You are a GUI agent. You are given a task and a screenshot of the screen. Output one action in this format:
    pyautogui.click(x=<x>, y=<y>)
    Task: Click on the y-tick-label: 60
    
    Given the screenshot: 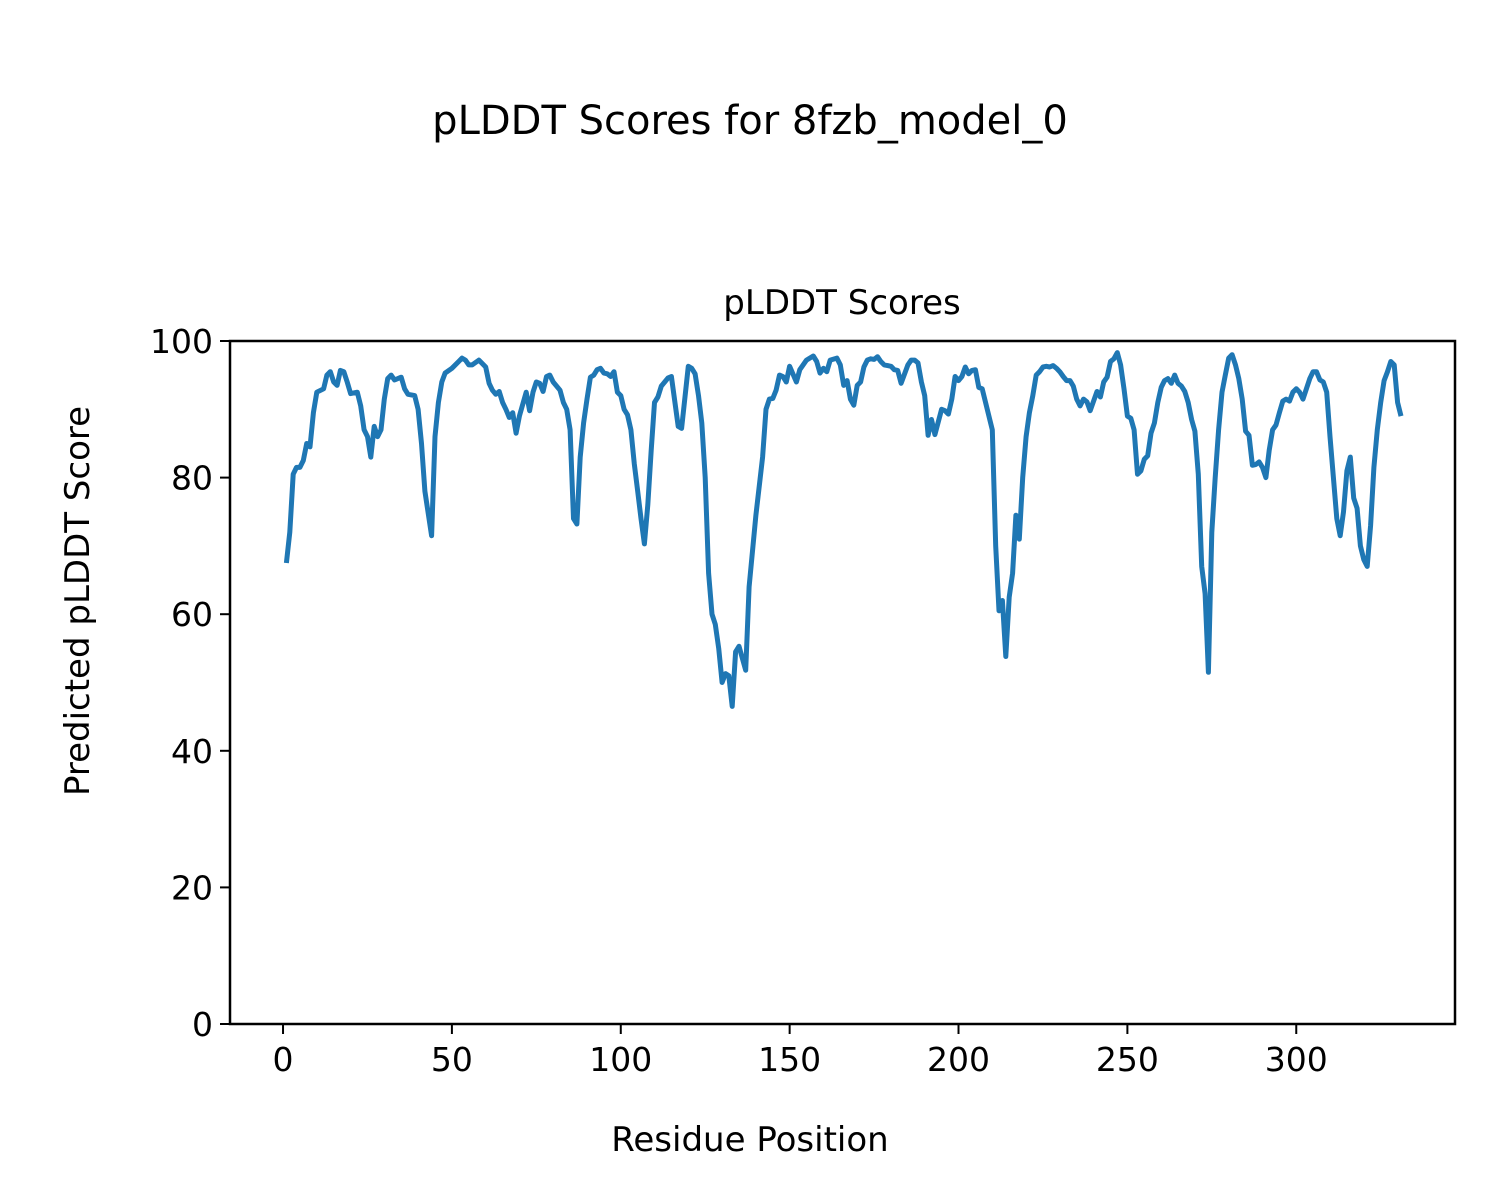 What is the action you would take?
    pyautogui.click(x=192, y=614)
    